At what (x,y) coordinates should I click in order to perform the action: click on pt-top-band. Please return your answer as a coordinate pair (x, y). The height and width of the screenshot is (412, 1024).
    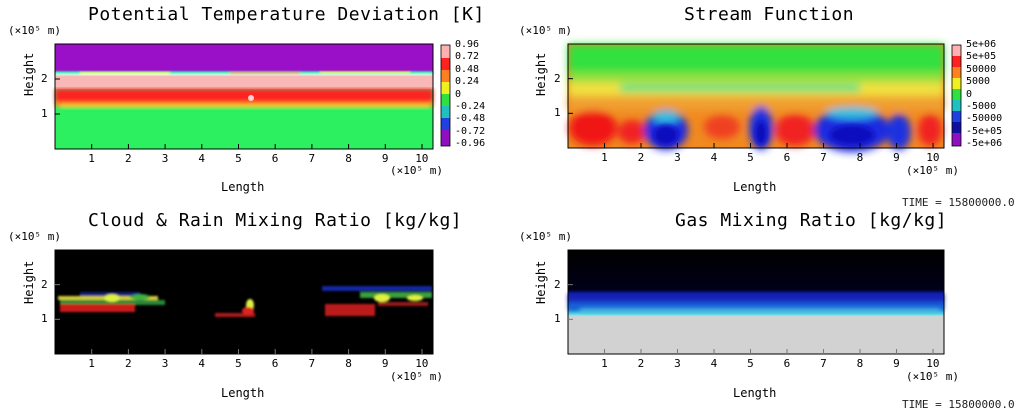
    Looking at the image, I should click on (244, 58).